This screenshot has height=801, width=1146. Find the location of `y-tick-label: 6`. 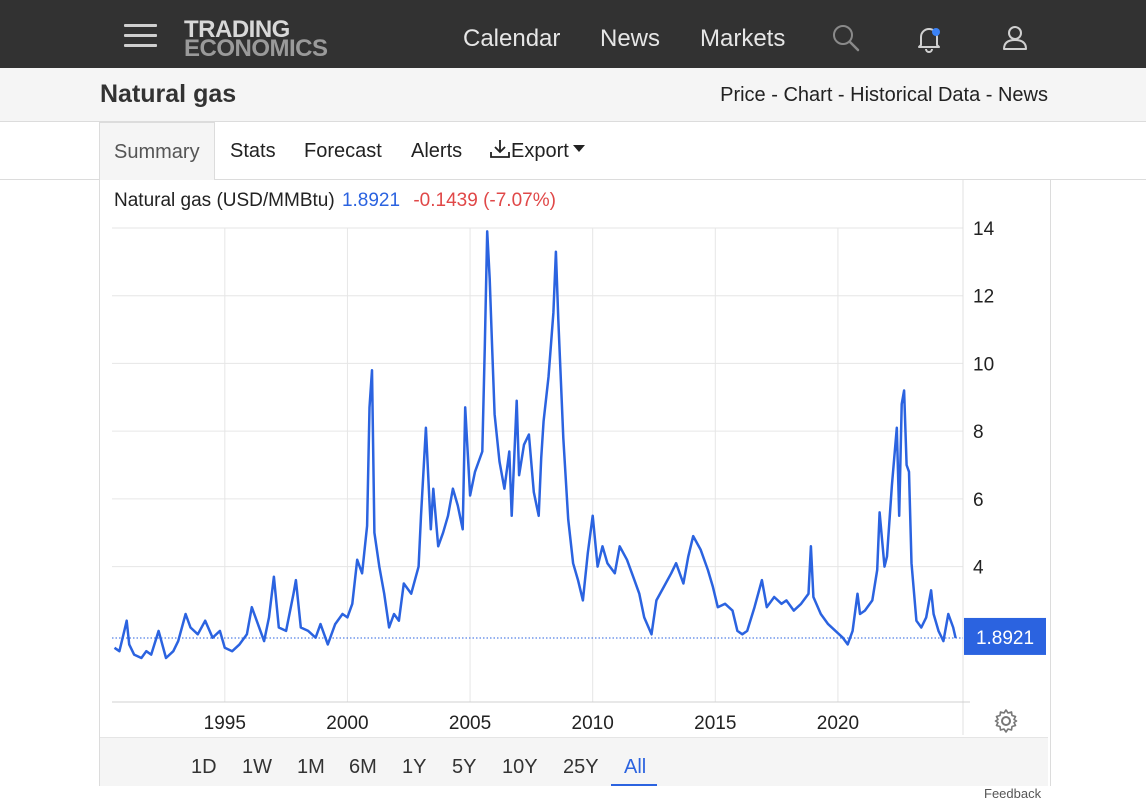

y-tick-label: 6 is located at coordinates (978, 500).